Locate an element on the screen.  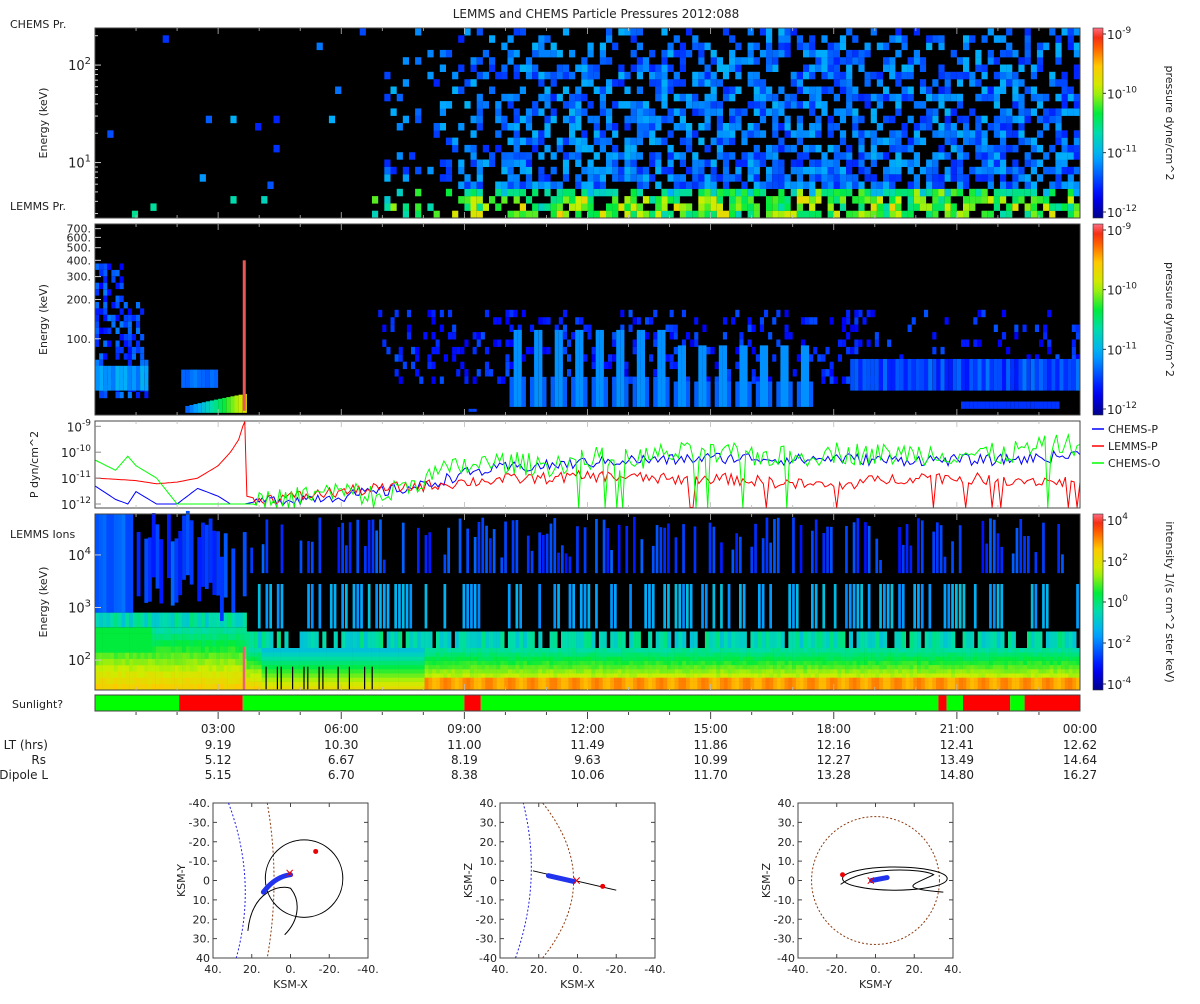
legend-label-chems-o: CHEMS-O is located at coordinates (1134, 463).